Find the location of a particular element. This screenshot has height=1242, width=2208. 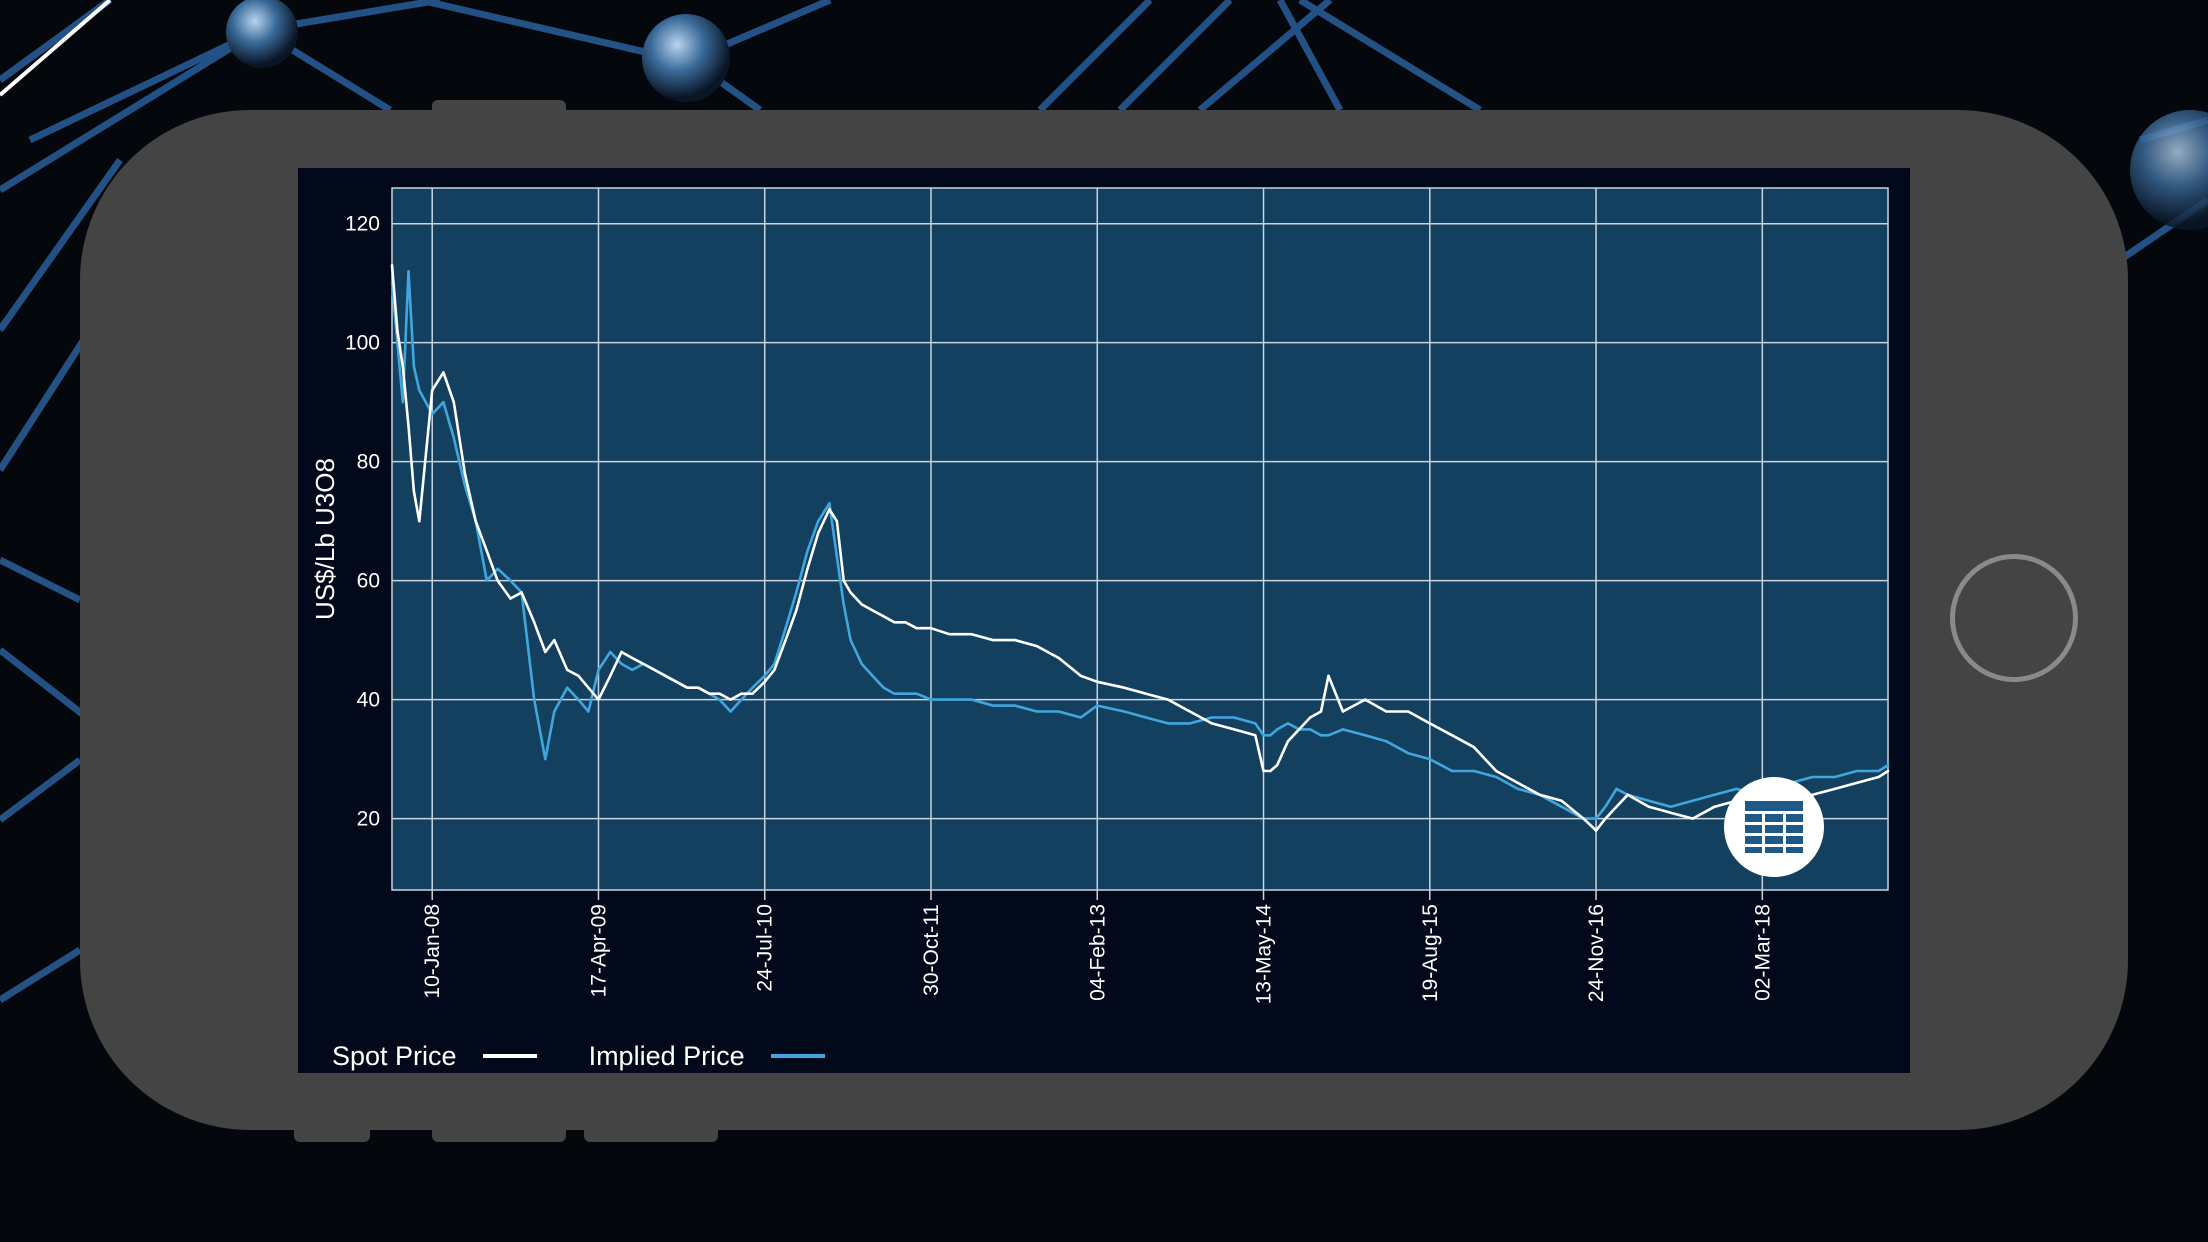

x-tick-label: 19-Aug-15 is located at coordinates (1430, 953).